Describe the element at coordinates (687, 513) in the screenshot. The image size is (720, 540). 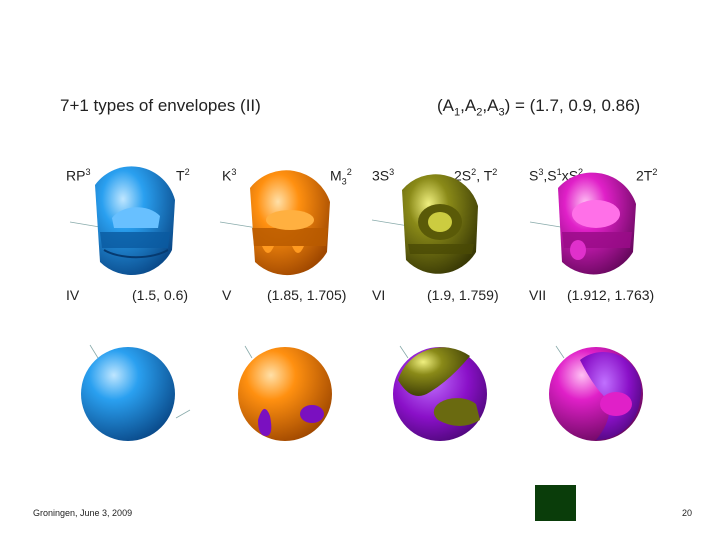
I see `page-number: 20` at that location.